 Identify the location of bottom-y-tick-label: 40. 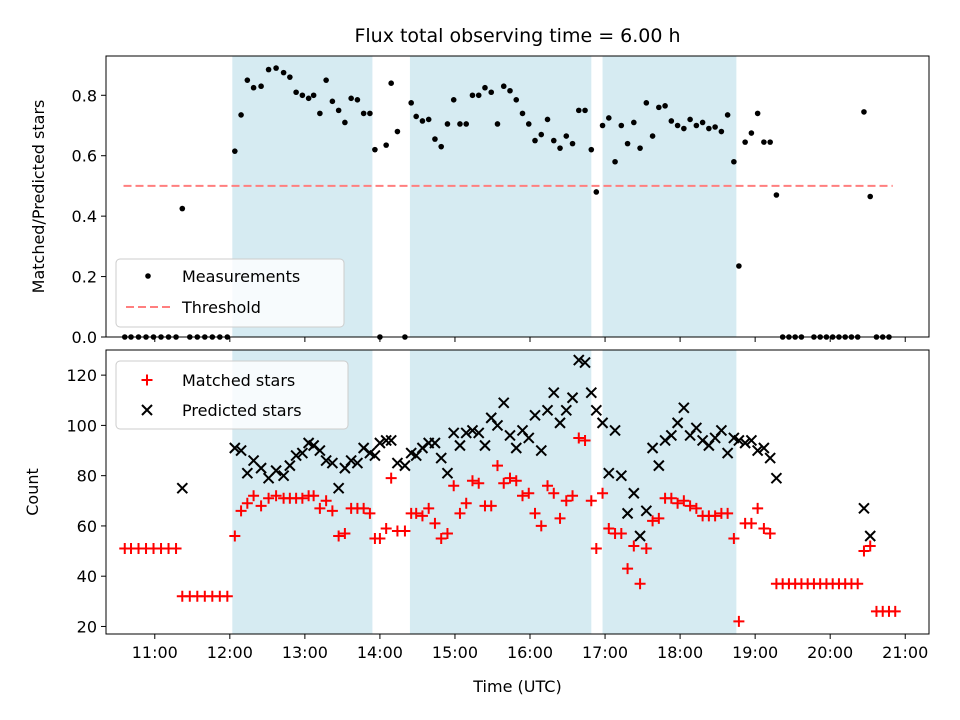
(87, 576).